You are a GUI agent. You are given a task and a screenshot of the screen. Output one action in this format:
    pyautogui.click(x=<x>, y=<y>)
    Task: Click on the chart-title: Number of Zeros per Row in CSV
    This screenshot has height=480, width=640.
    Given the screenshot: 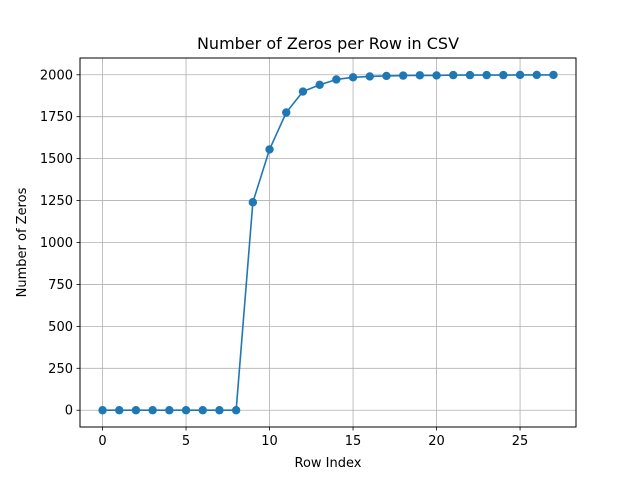 What is the action you would take?
    pyautogui.click(x=328, y=43)
    